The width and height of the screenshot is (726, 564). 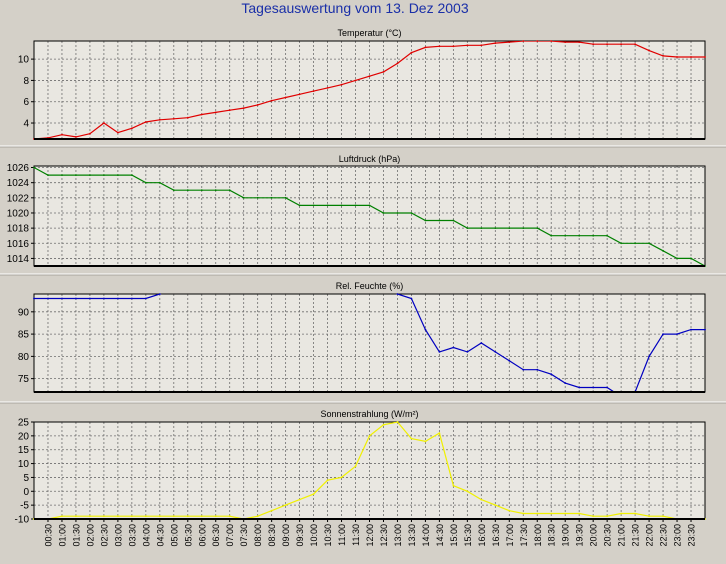 I want to click on y-tick-label: 1026, so click(x=18, y=168).